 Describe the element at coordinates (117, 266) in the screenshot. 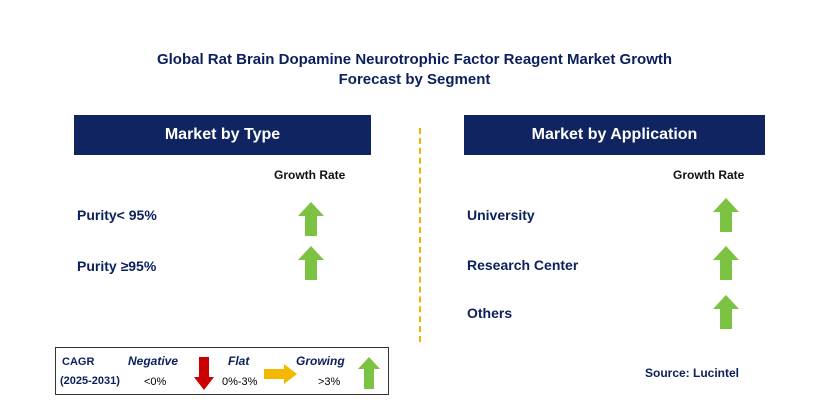

I see `type-row-label-2: Purity ≥95%` at that location.